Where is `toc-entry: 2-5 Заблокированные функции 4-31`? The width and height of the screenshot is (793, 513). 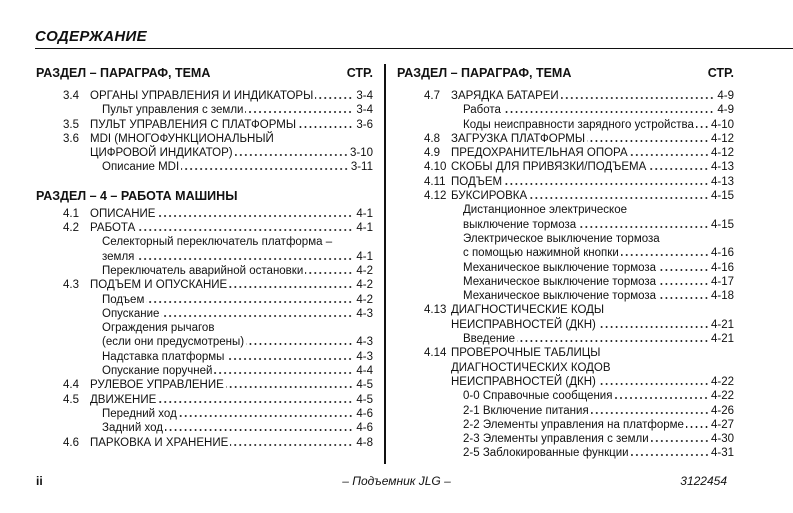
toc-entry: 2-5 Заблокированные функции 4-31 is located at coordinates (565, 453).